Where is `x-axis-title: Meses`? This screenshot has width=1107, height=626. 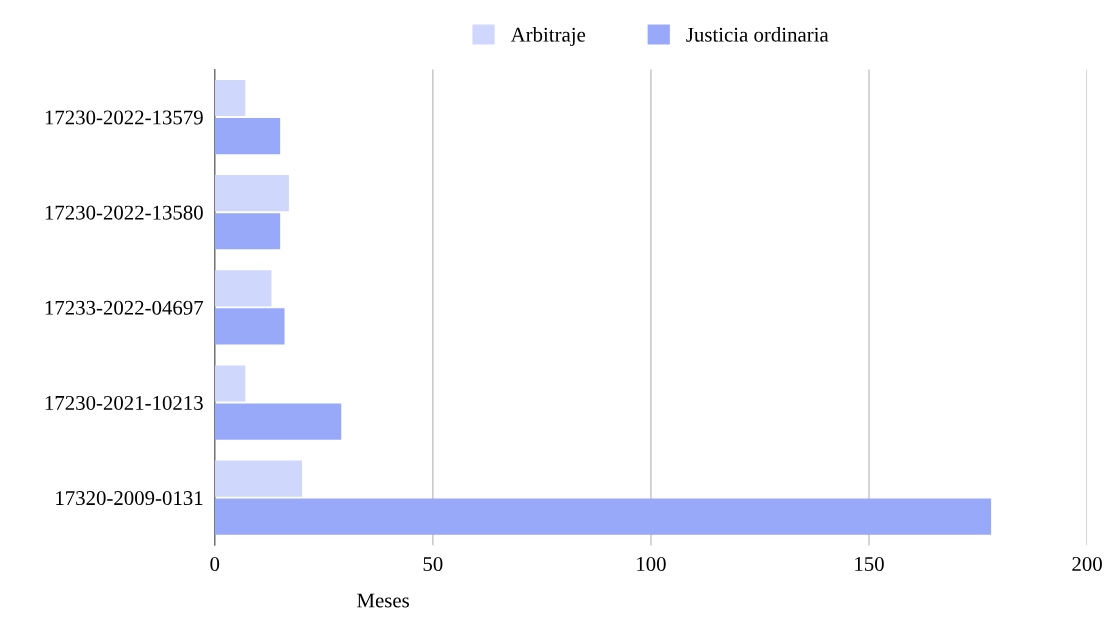 x-axis-title: Meses is located at coordinates (383, 600).